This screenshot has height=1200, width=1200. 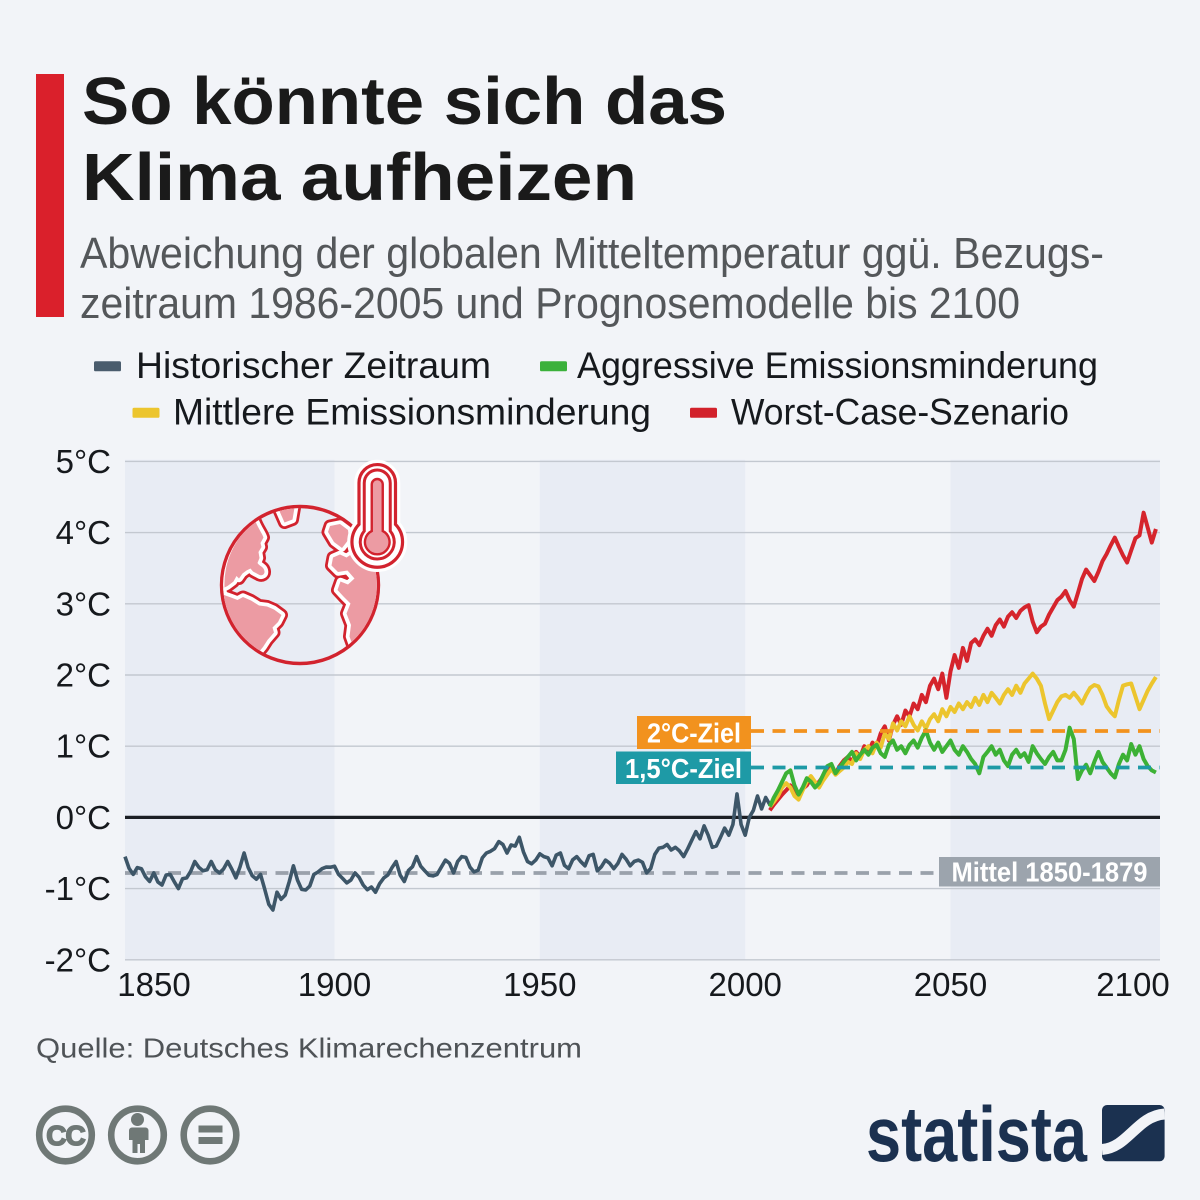 I want to click on svg-text: Aggressive Emissionsminderung, so click(x=837, y=365).